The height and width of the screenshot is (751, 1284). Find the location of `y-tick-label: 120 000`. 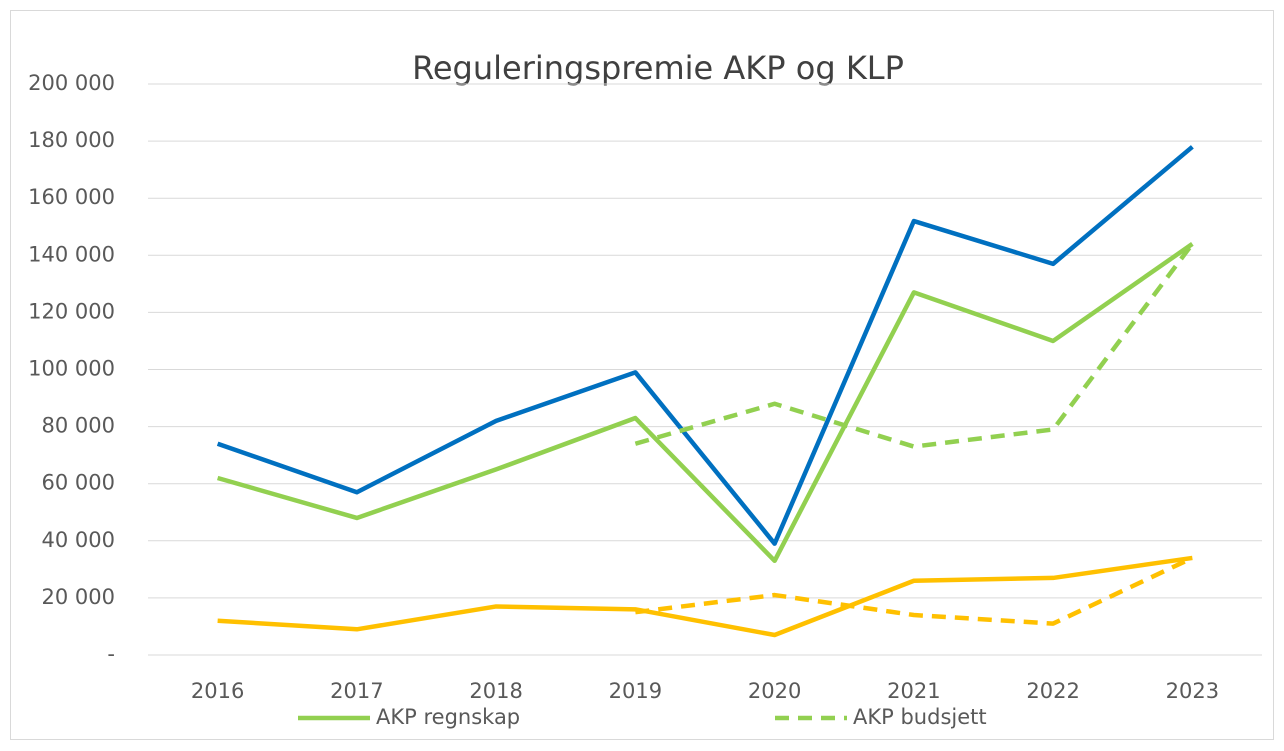

y-tick-label: 120 000 is located at coordinates (71, 311).